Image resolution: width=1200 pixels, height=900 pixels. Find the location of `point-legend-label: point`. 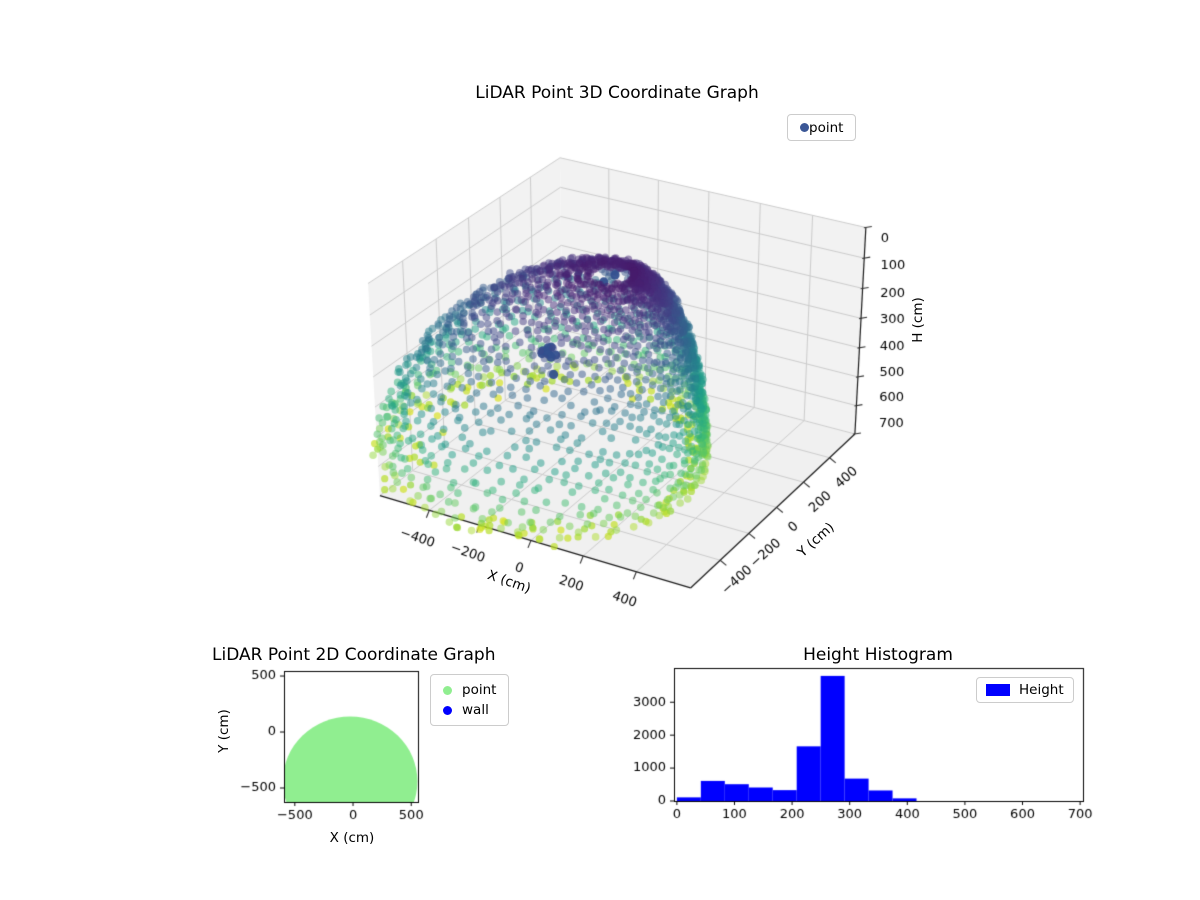

point-legend-label: point is located at coordinates (826, 127).